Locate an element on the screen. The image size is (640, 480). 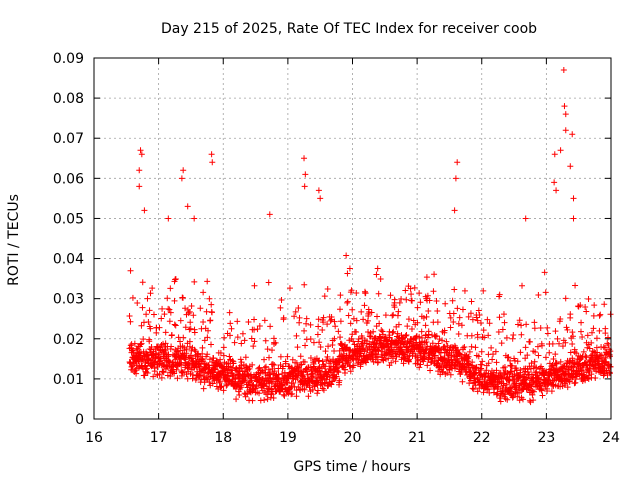
y-tick-label: 0.01 is located at coordinates (68, 380).